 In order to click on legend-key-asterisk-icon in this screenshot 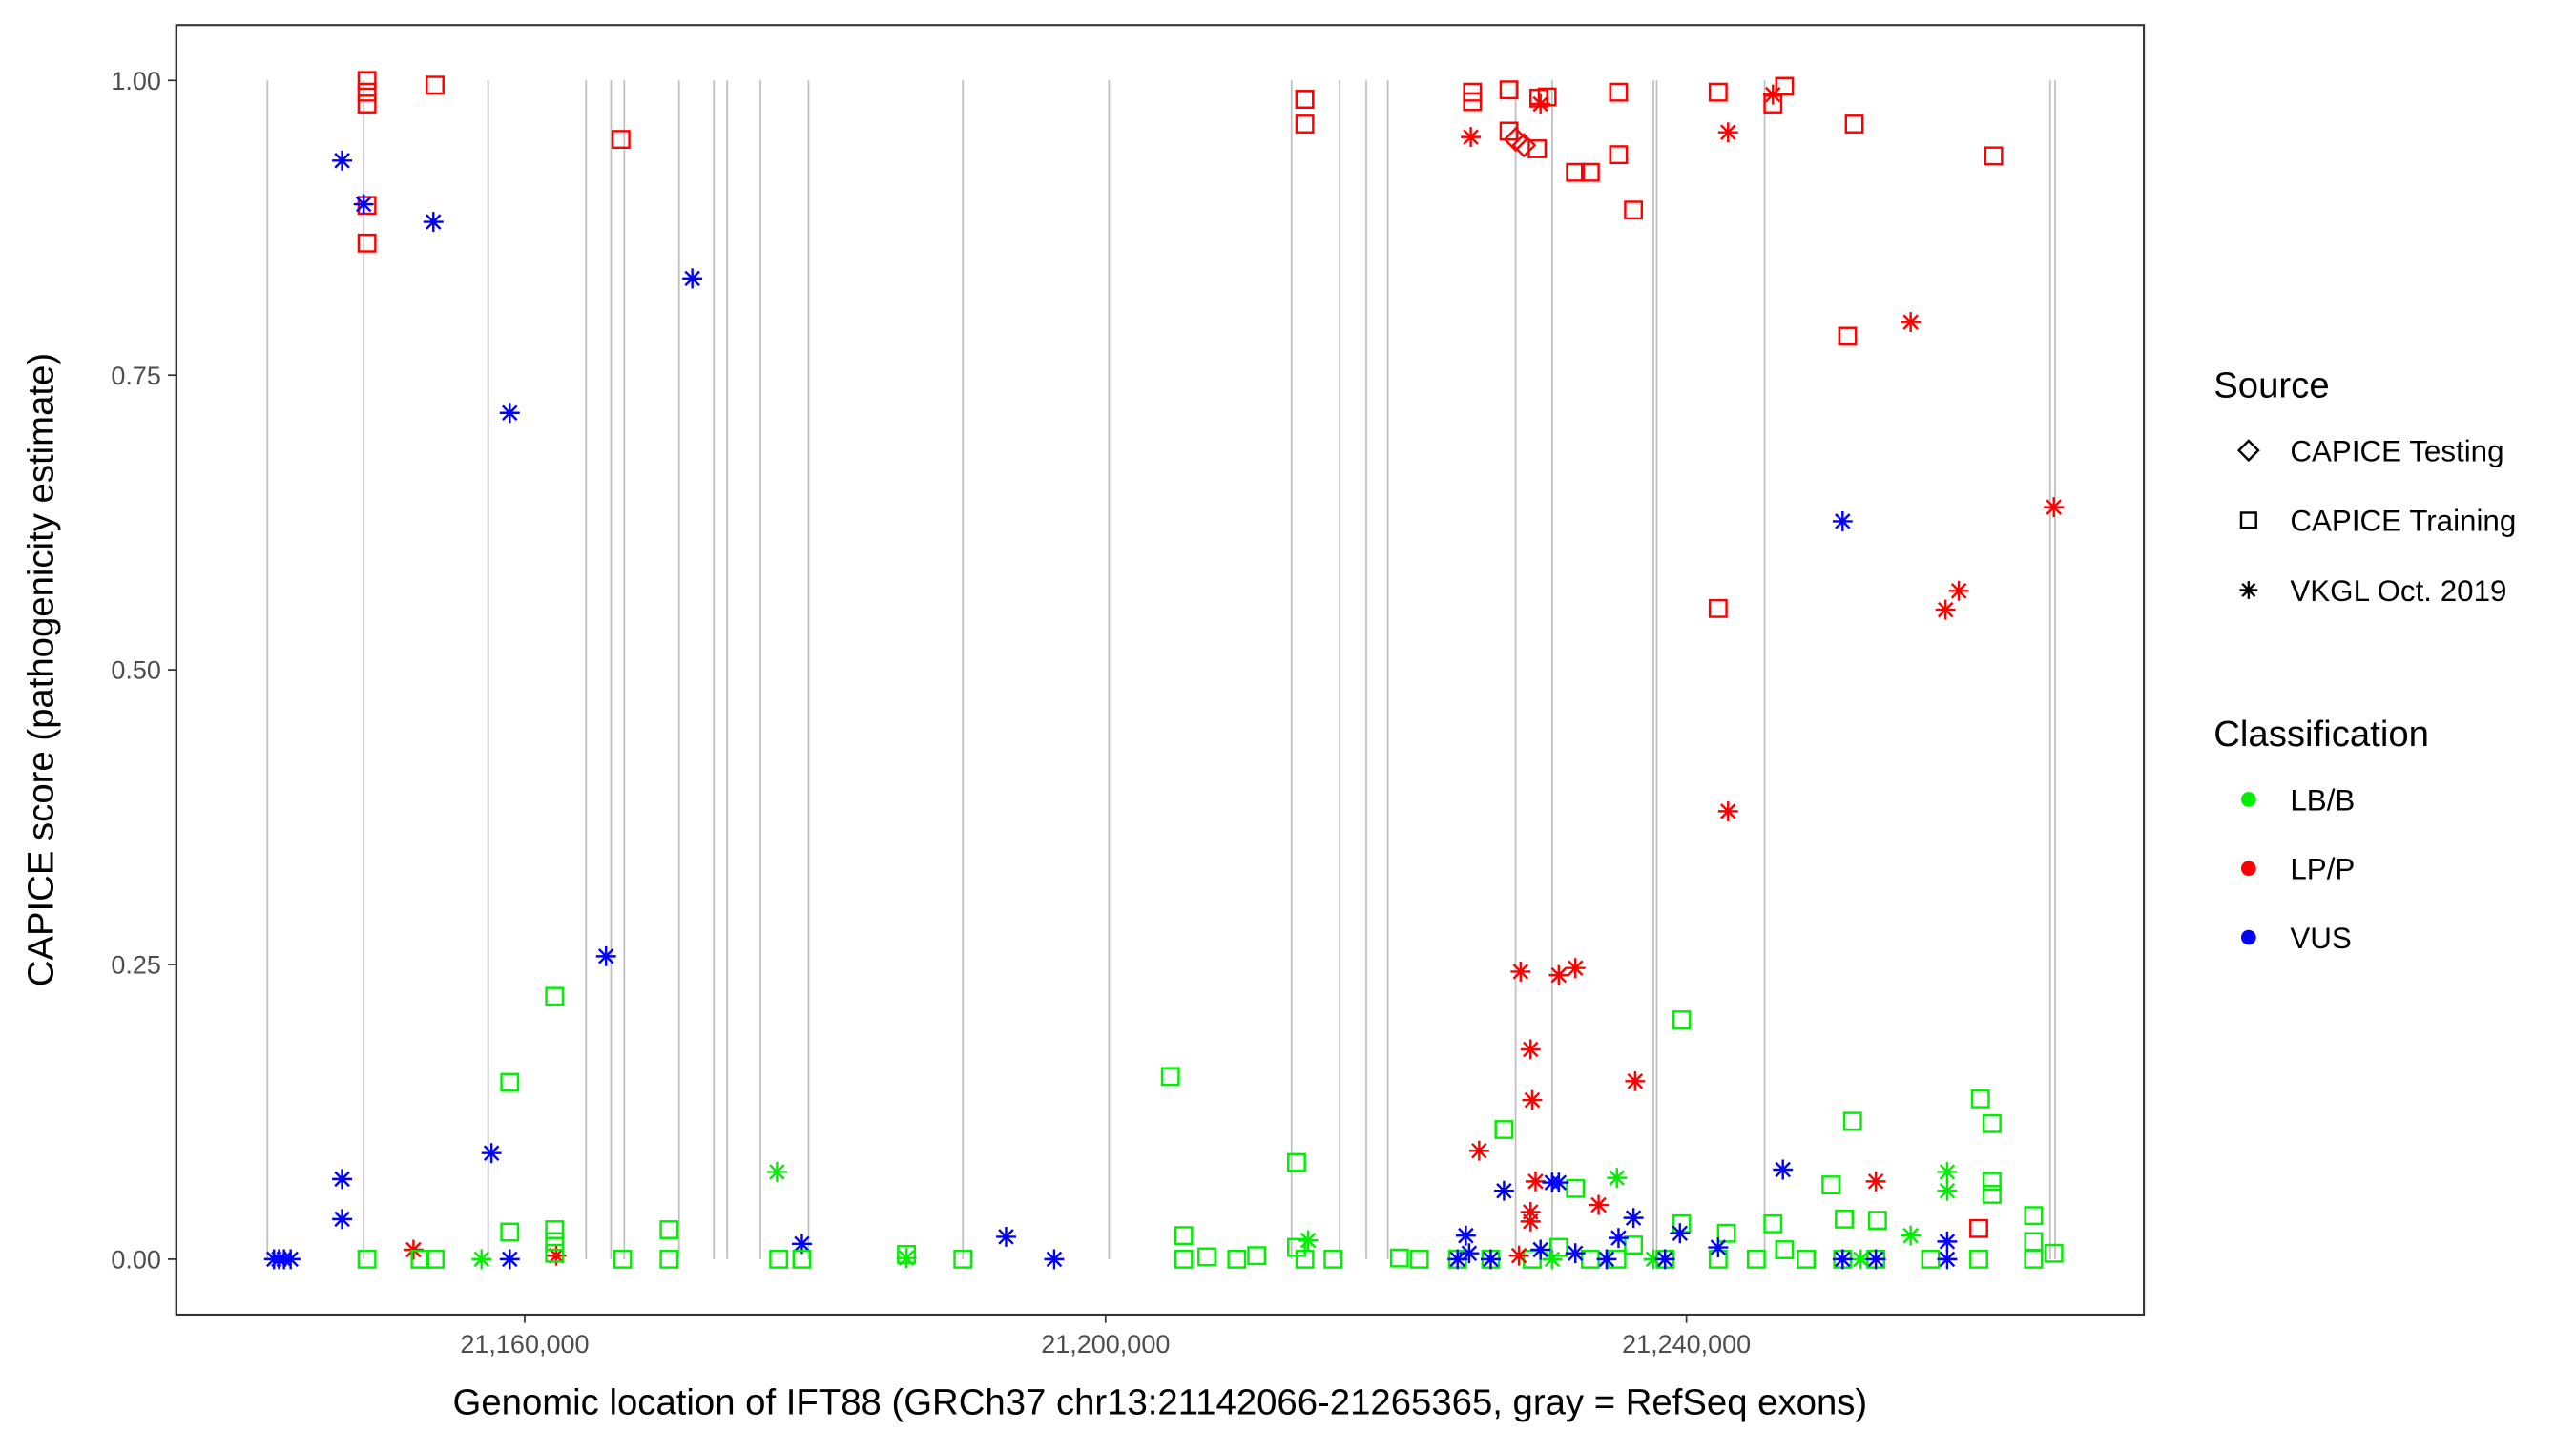, I will do `click(2248, 590)`.